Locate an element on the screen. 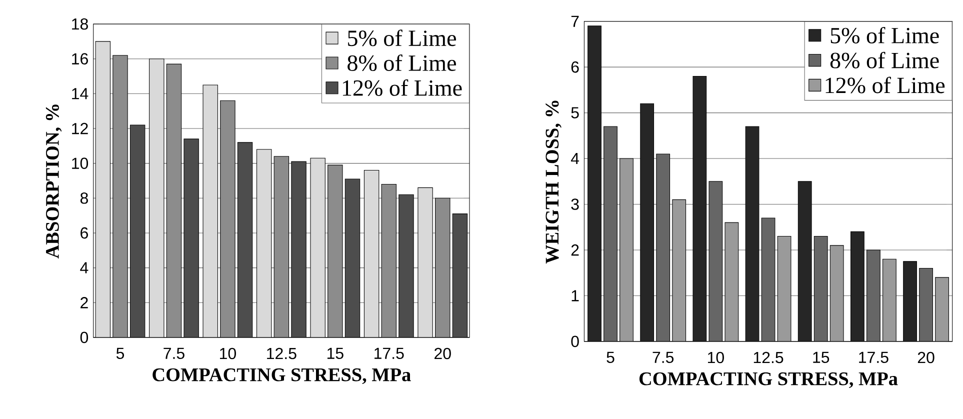 This screenshot has height=419, width=963. y-tick-label: 14 is located at coordinates (80, 94).